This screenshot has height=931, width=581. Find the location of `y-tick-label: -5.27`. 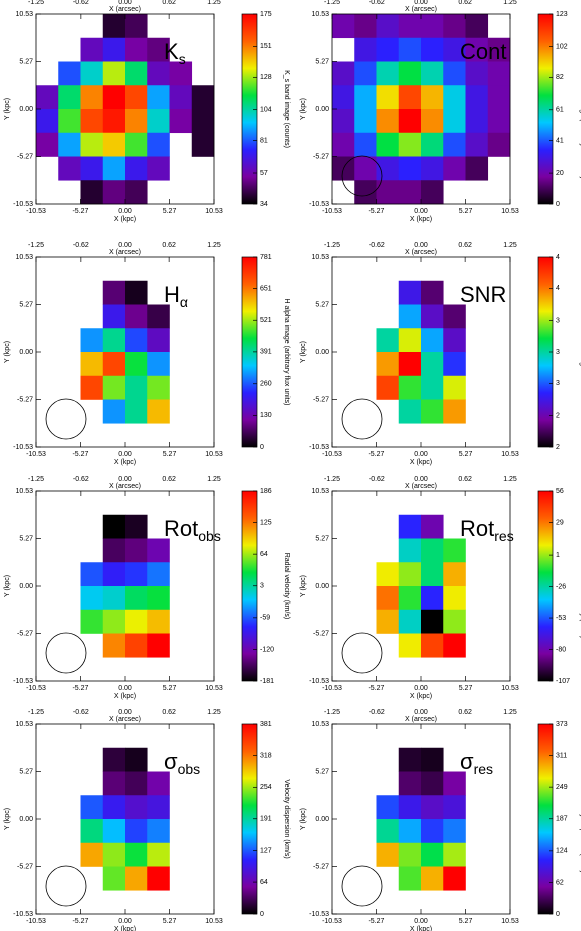

y-tick-label: -5.27 is located at coordinates (25, 156).